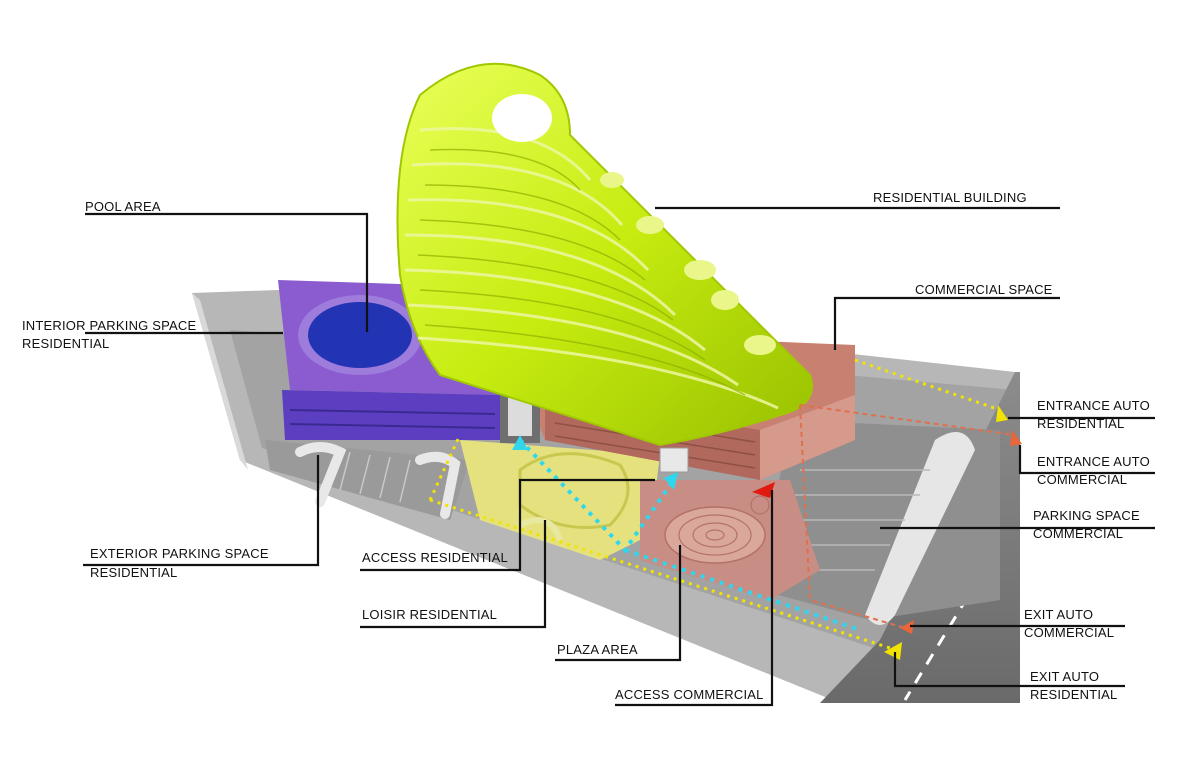 Image resolution: width=1200 pixels, height=779 pixels. What do you see at coordinates (1081, 423) in the screenshot?
I see `label-entrance-auto-residential-line2: RESIDENTIAL` at bounding box center [1081, 423].